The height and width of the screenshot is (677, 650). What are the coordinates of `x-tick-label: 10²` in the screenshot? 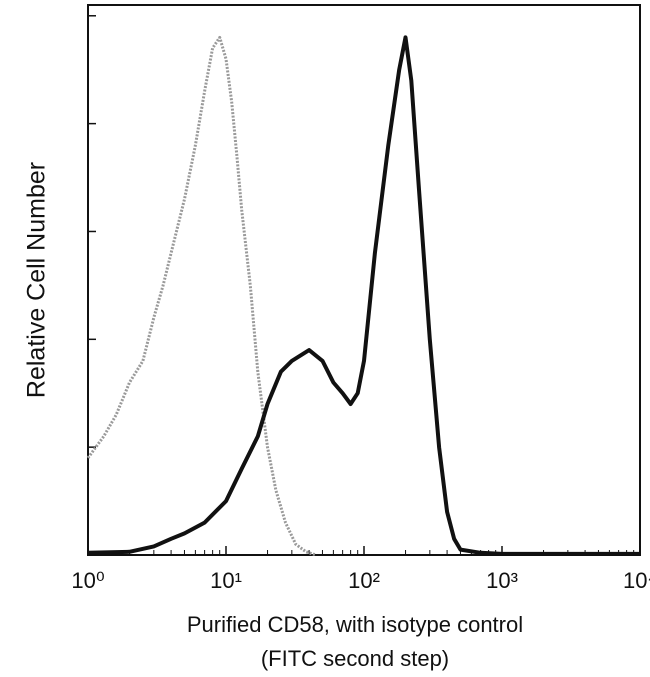 It's located at (364, 580).